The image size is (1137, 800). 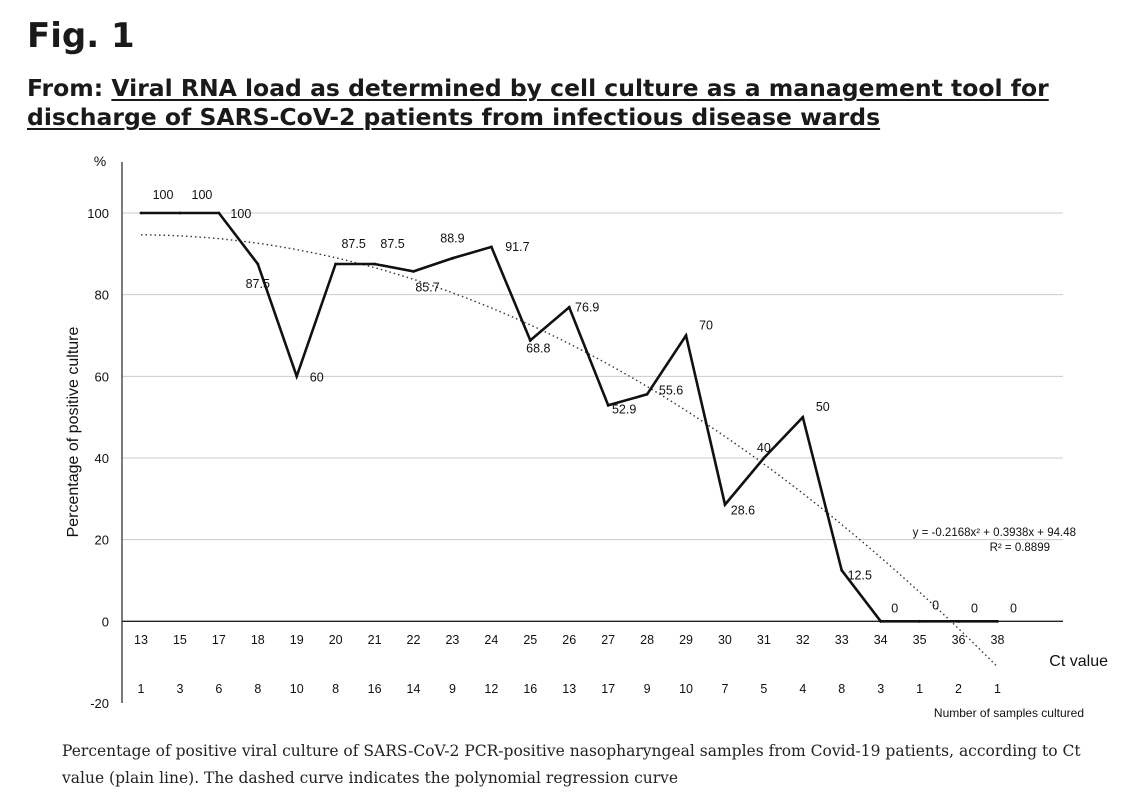 What do you see at coordinates (881, 640) in the screenshot?
I see `x-tick-label: 34` at bounding box center [881, 640].